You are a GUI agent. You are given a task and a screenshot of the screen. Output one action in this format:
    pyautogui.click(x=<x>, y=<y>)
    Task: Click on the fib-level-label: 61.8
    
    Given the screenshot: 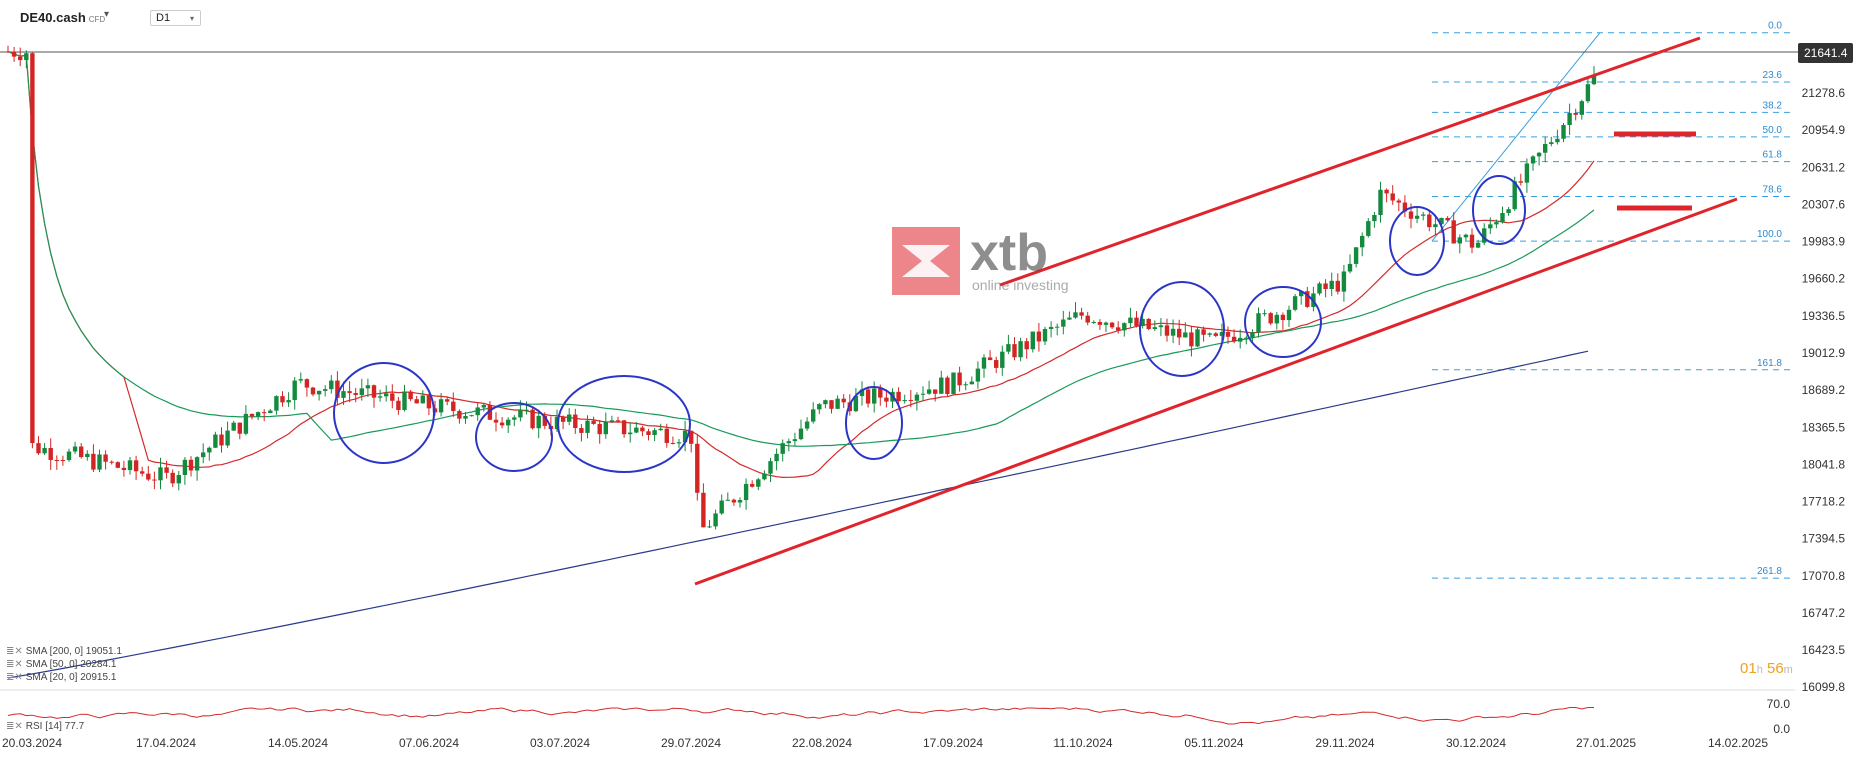 What is the action you would take?
    pyautogui.click(x=1773, y=155)
    